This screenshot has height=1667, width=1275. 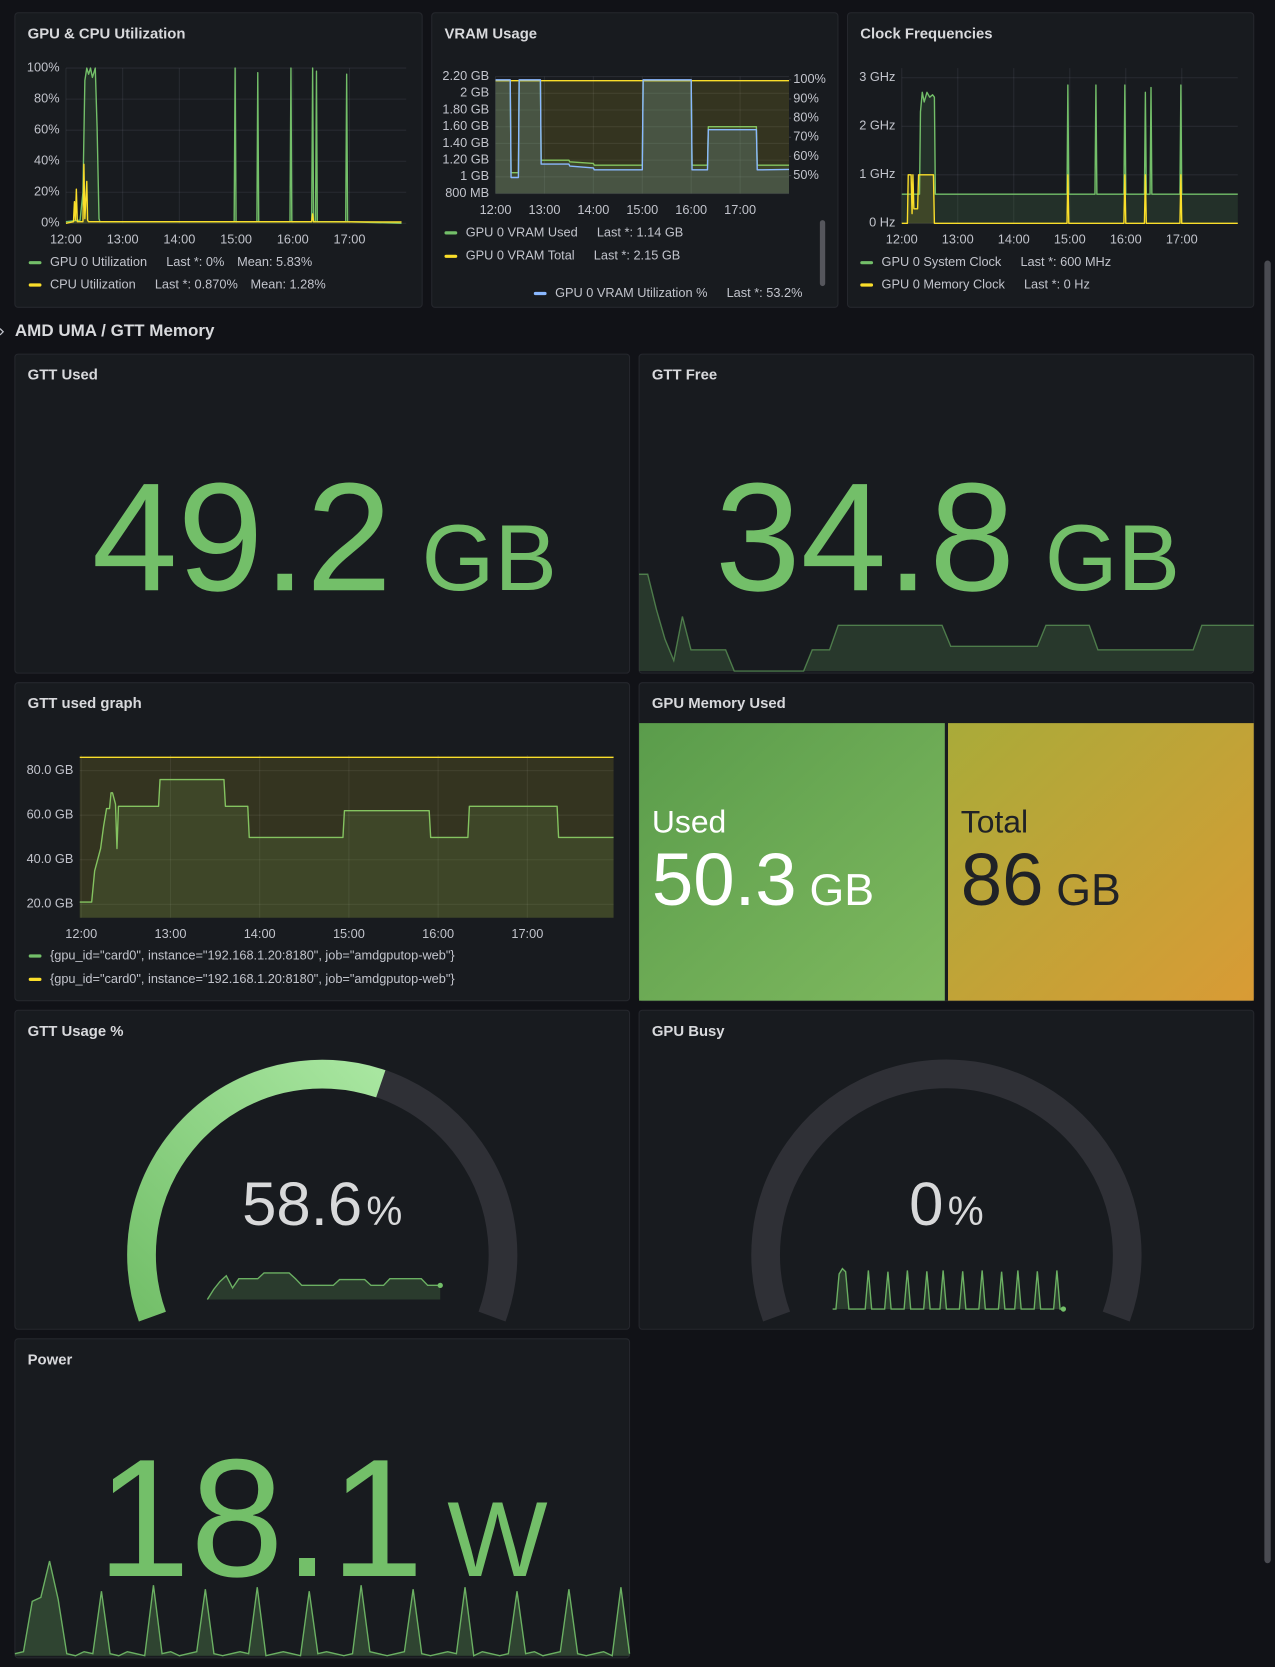 I want to click on y2-tick-label: 100%, so click(x=809, y=78).